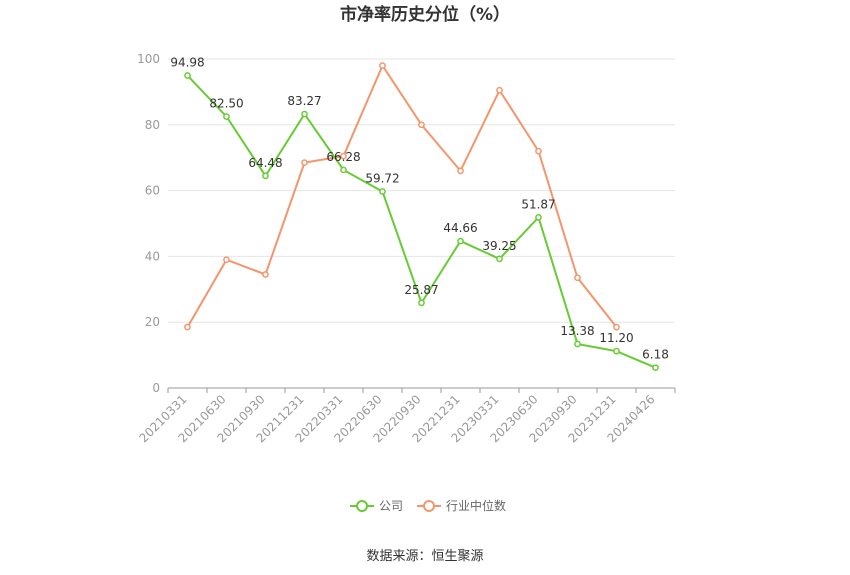 Image resolution: width=850 pixels, height=575 pixels. I want to click on data-label: 11.20, so click(616, 338).